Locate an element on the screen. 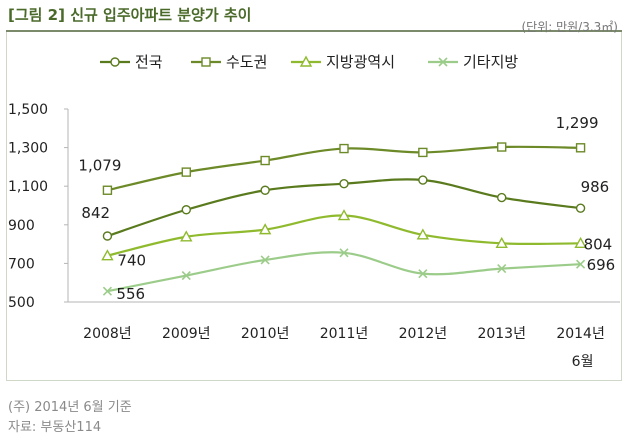  unit-label: (단위: 만원/3.3㎡) is located at coordinates (569, 27).